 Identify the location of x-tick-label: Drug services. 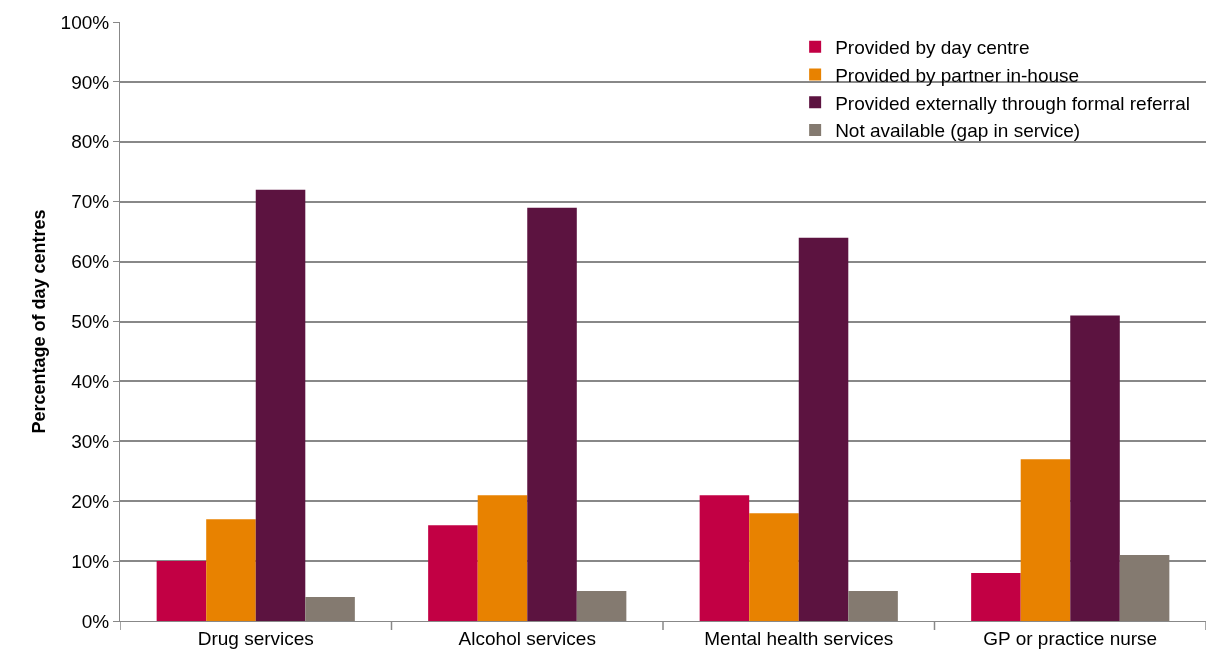
(255, 638).